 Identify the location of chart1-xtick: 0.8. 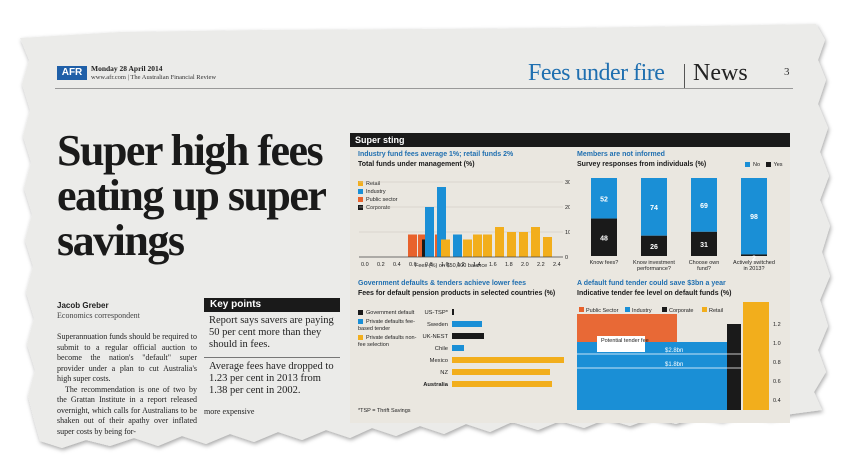
(429, 265).